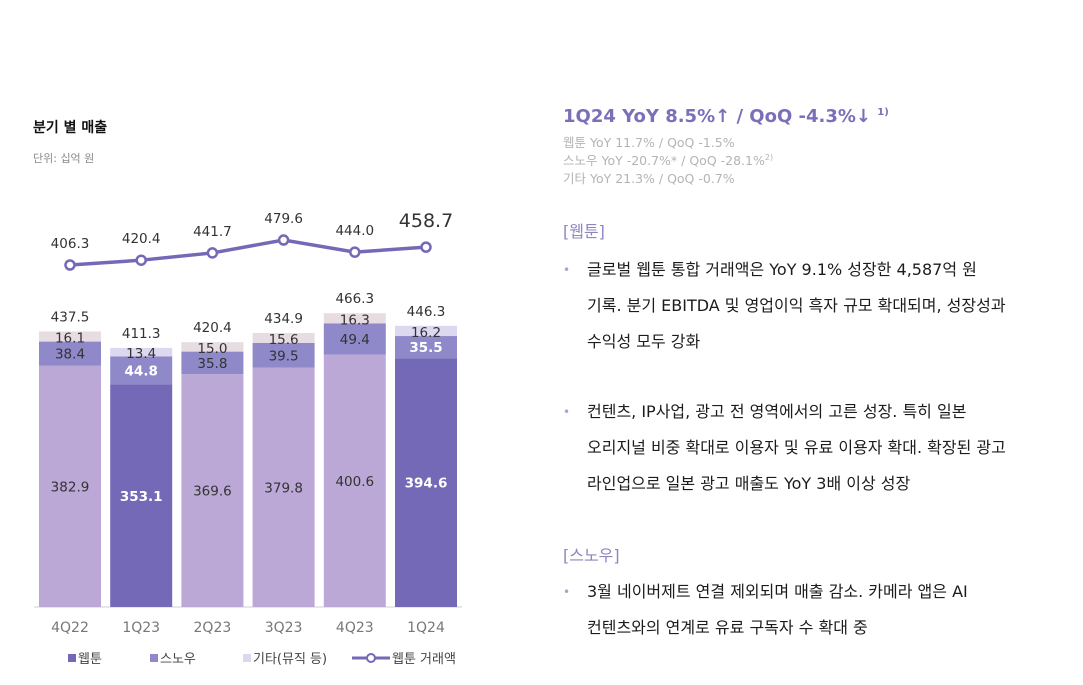  I want to click on headline-text: 1Q24 YoY 8.5%↑ / QoQ -4.3%↓, so click(717, 116).